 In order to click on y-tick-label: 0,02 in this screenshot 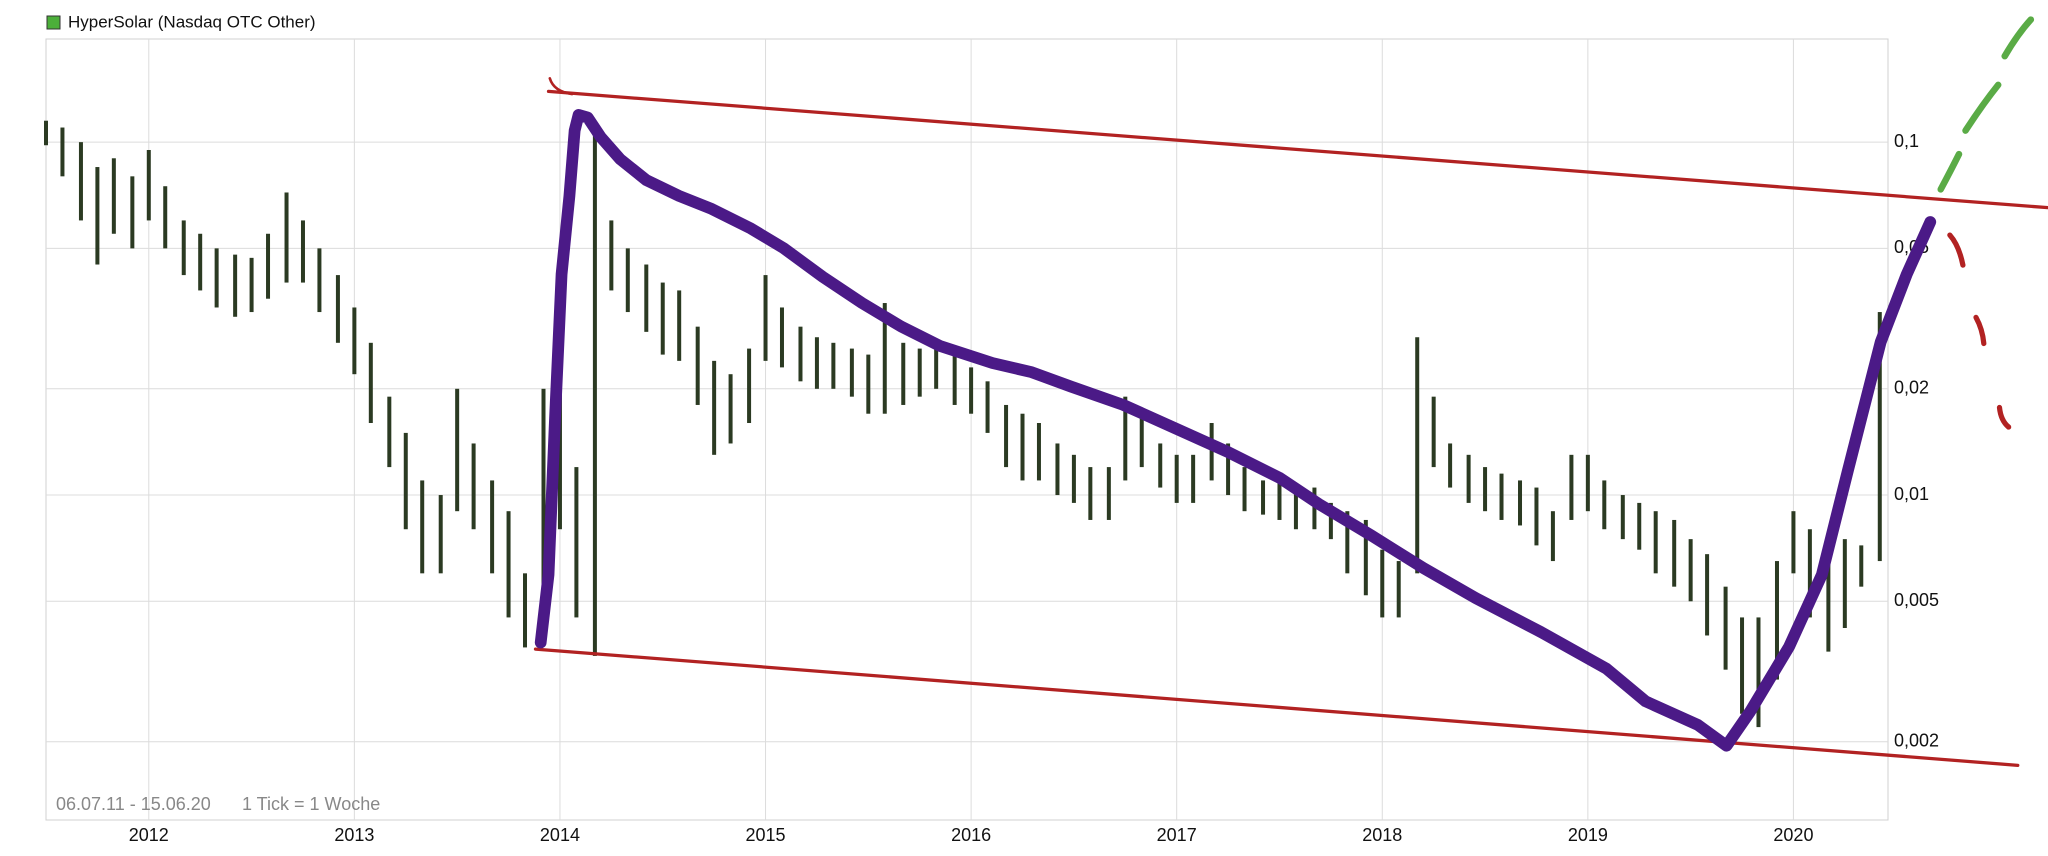, I will do `click(1911, 388)`.